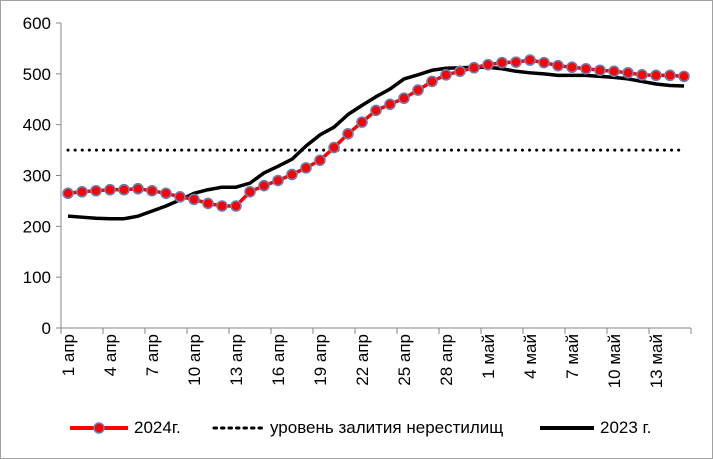 The width and height of the screenshot is (713, 459). What do you see at coordinates (446, 360) in the screenshot?
I see `x-tick-label: 28 апр` at bounding box center [446, 360].